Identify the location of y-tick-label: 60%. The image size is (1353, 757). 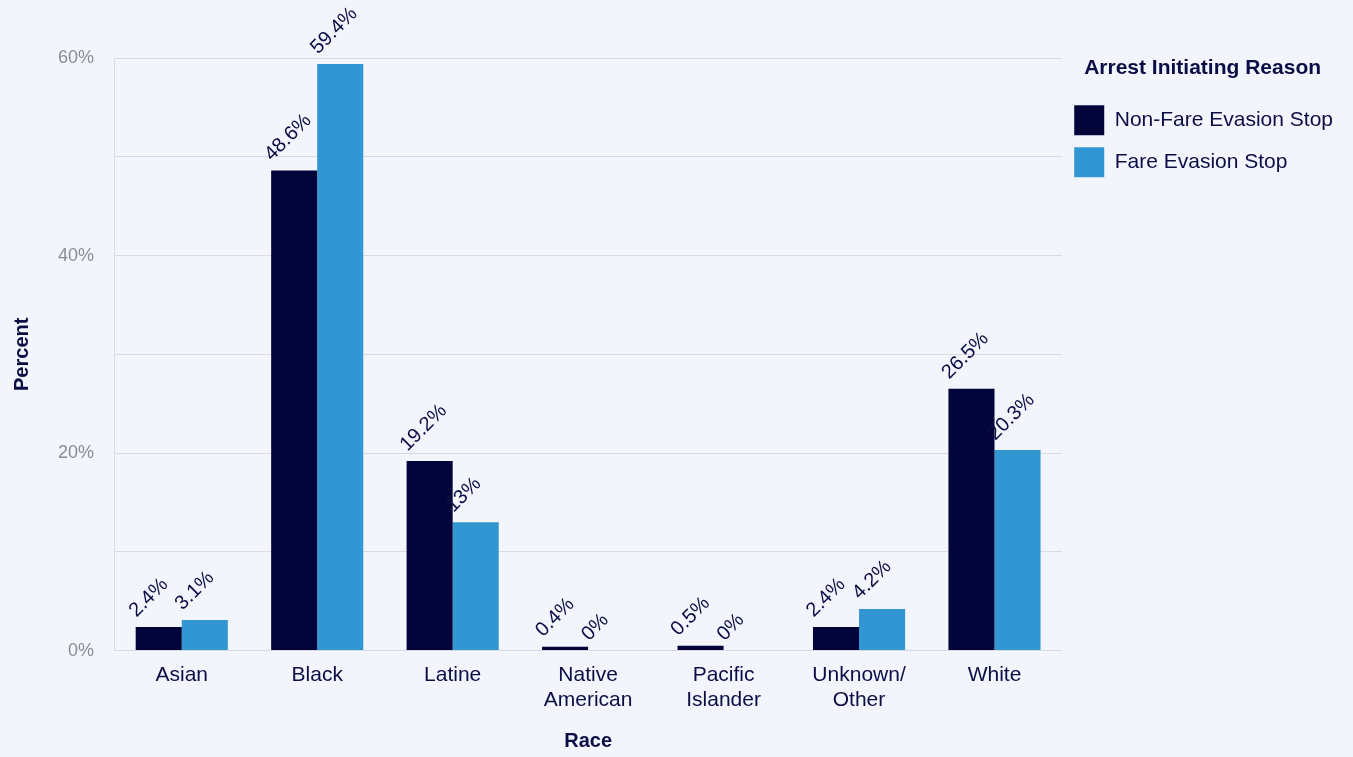
(76, 56).